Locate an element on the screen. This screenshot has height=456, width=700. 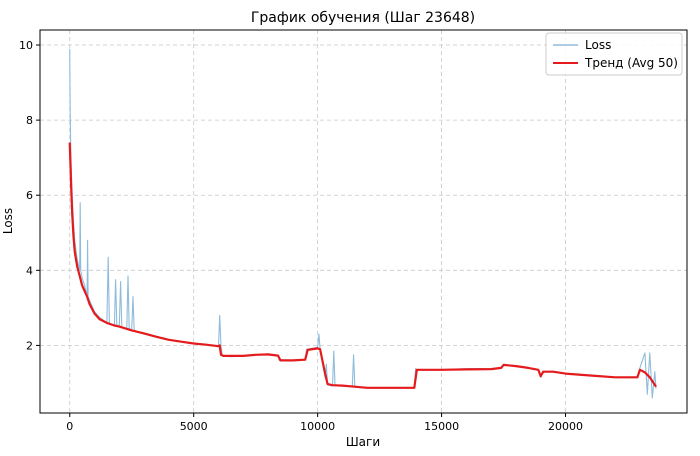
x-tick-label: 10000 is located at coordinates (317, 426).